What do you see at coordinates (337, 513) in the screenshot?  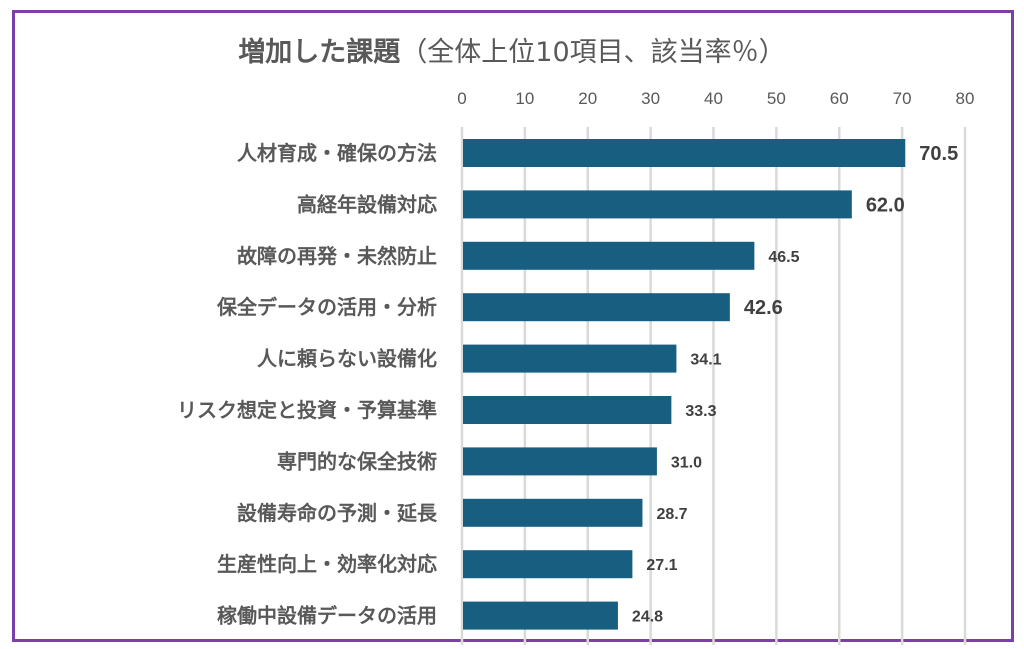 I see `category-label: 設備寿命の予測・延長` at bounding box center [337, 513].